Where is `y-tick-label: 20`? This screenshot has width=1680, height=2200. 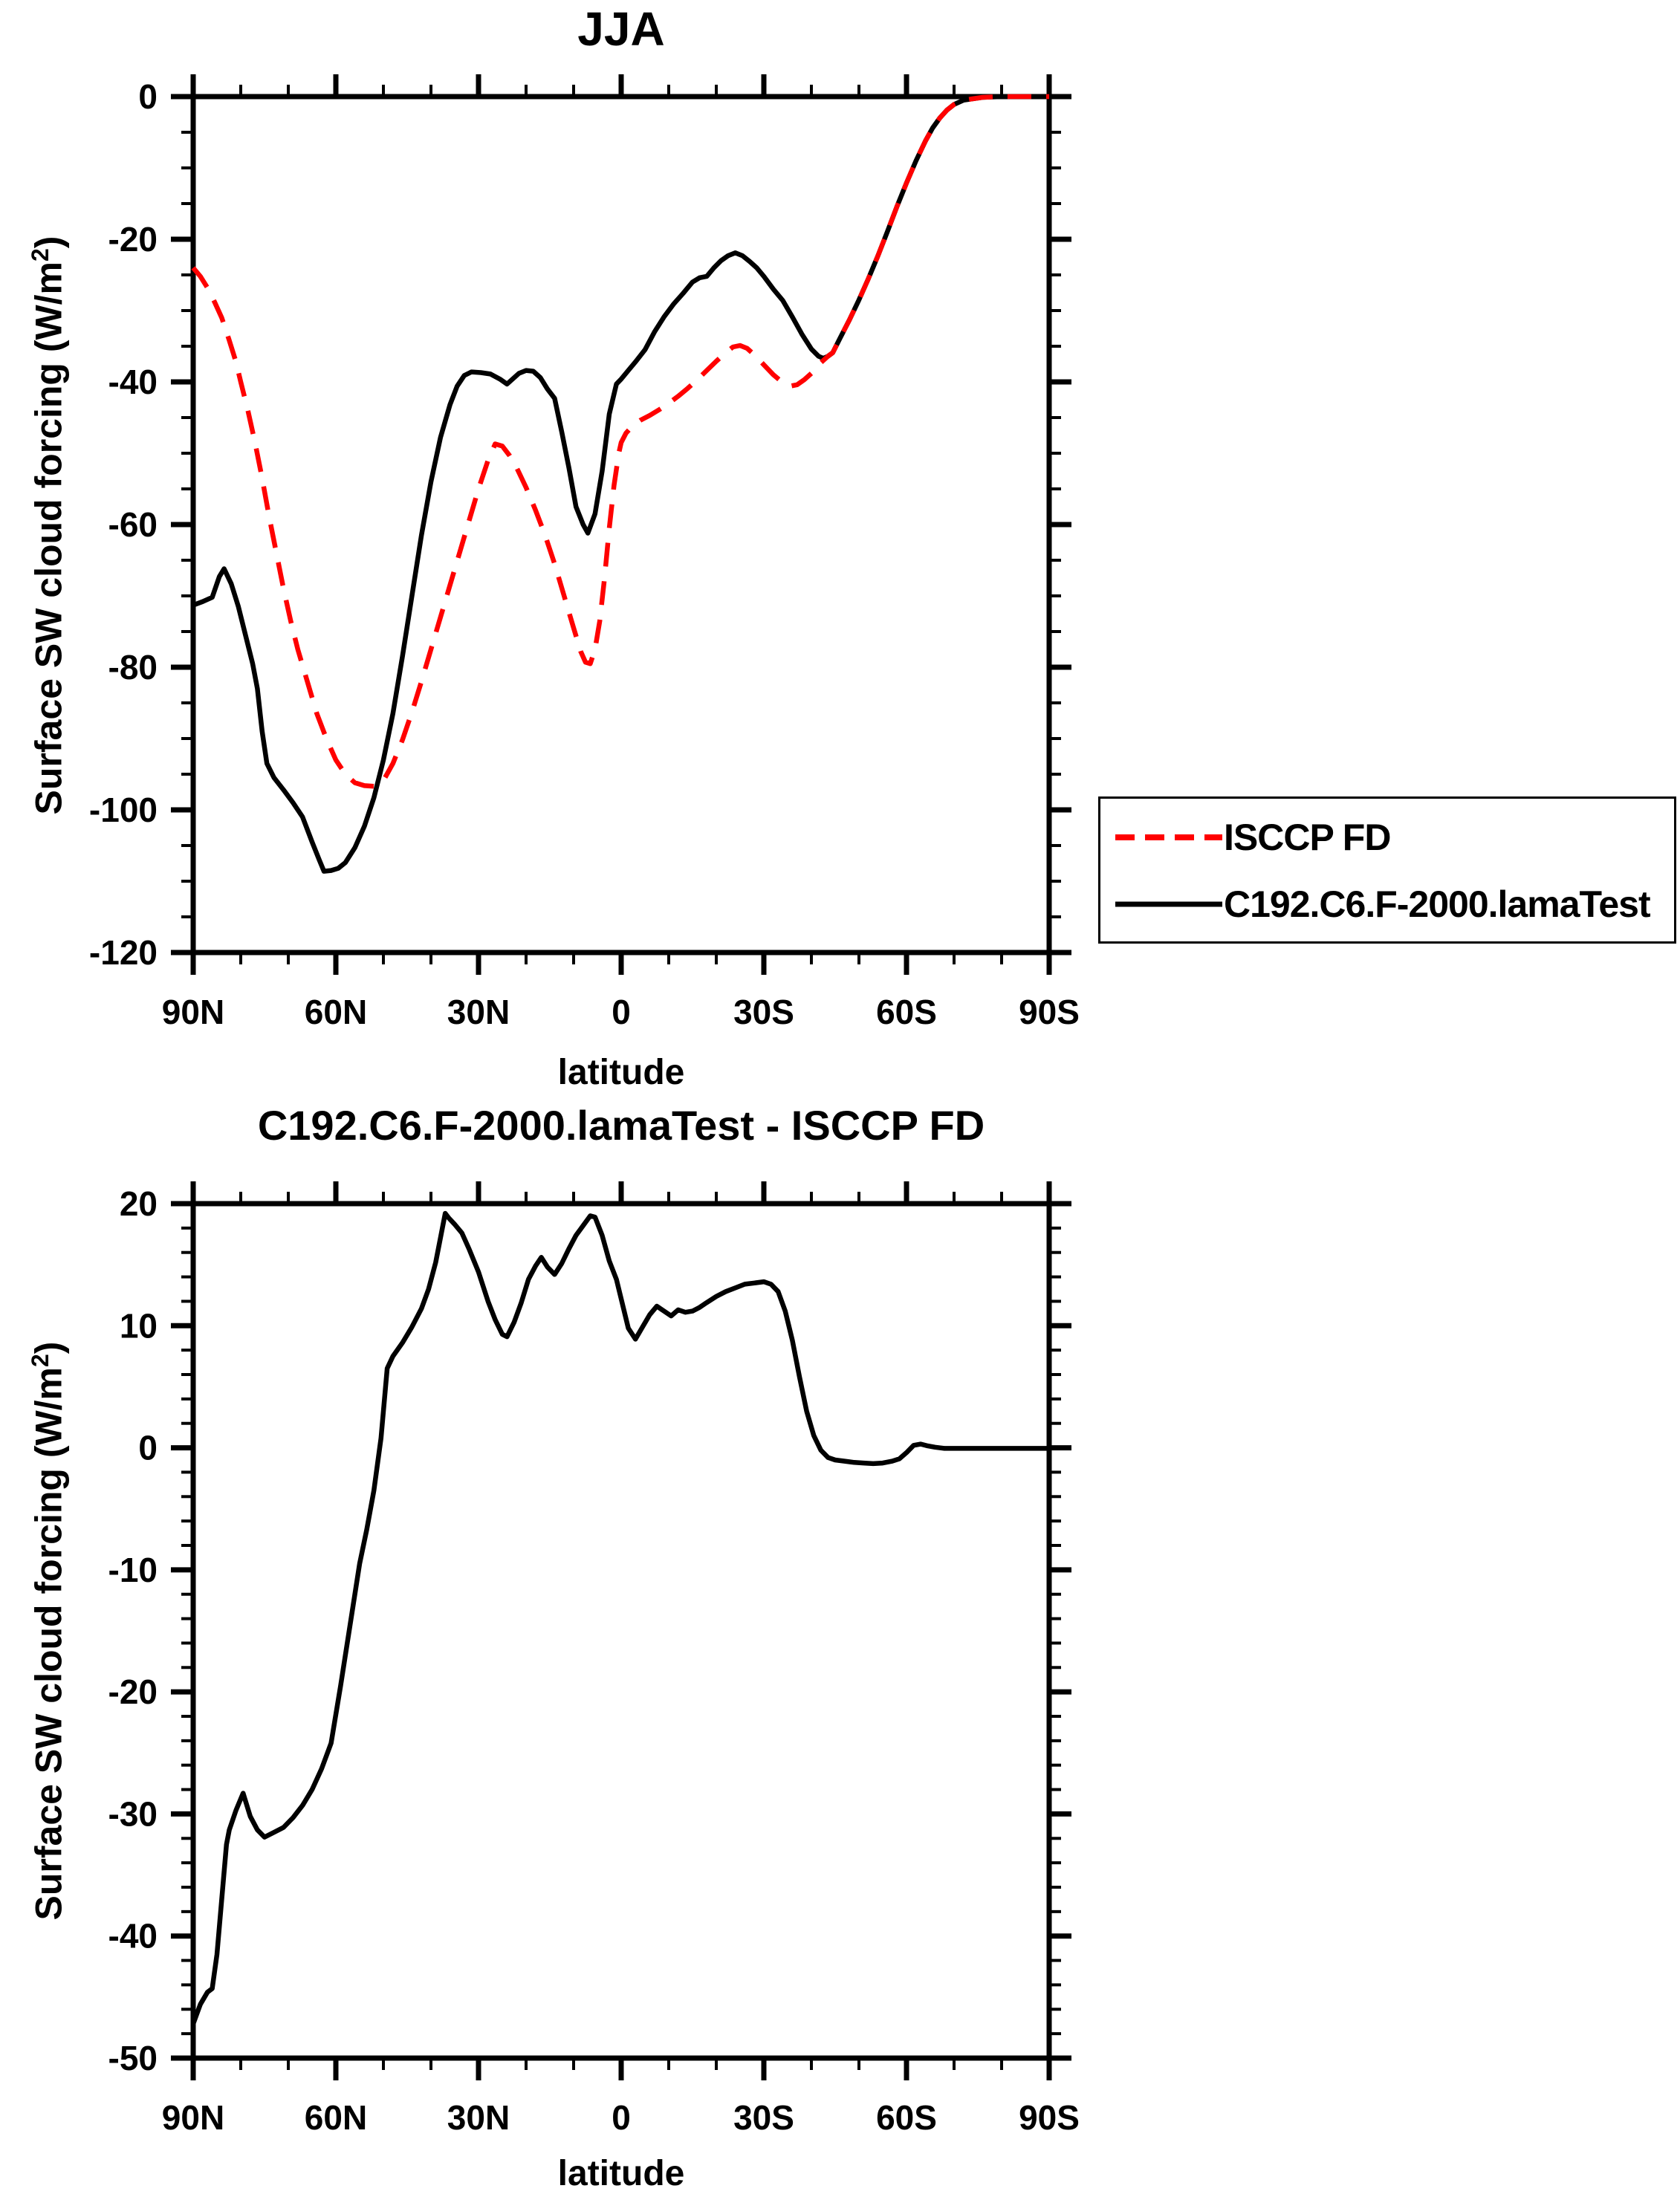 y-tick-label: 20 is located at coordinates (139, 1203).